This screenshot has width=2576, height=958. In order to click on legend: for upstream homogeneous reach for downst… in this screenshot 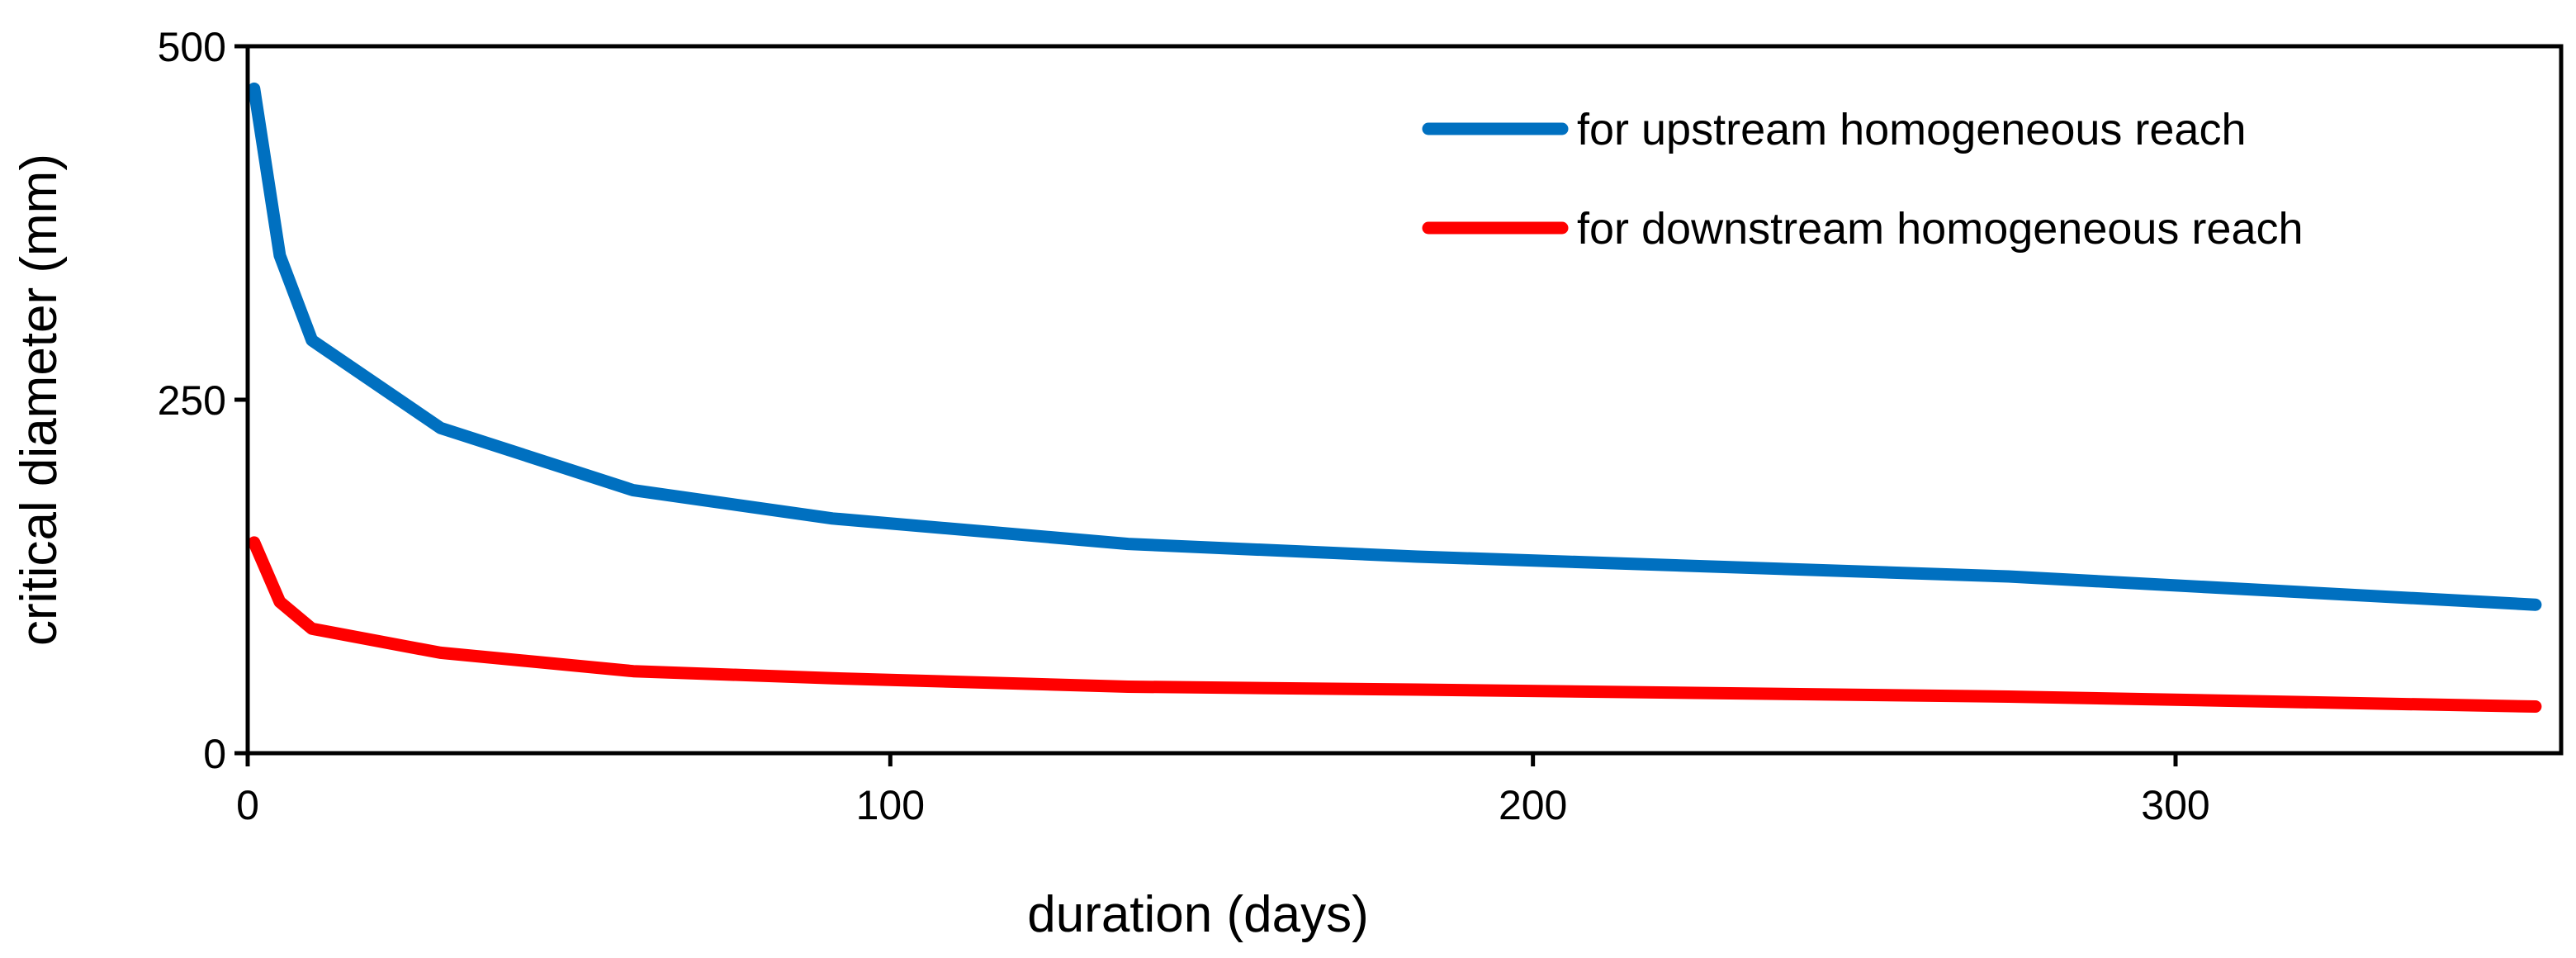, I will do `click(1863, 180)`.